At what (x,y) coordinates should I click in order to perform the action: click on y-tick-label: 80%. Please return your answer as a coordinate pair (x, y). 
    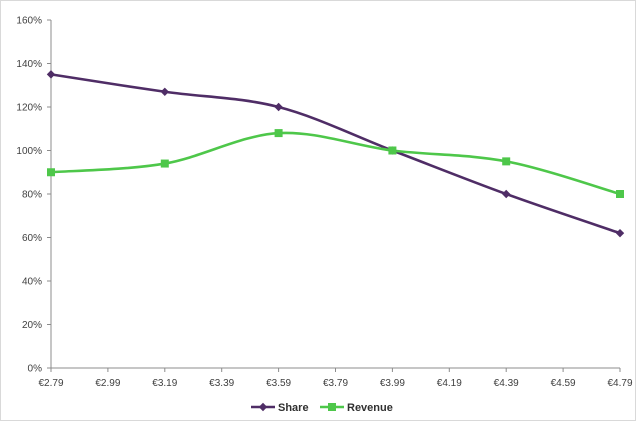
    Looking at the image, I should click on (32, 195).